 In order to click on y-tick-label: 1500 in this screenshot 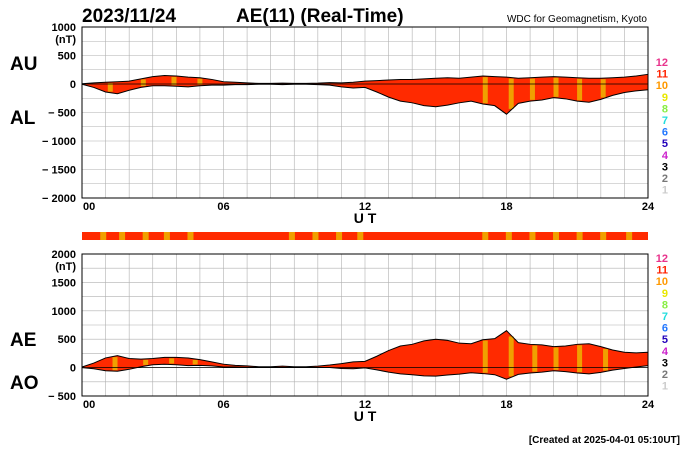, I will do `click(64, 283)`.